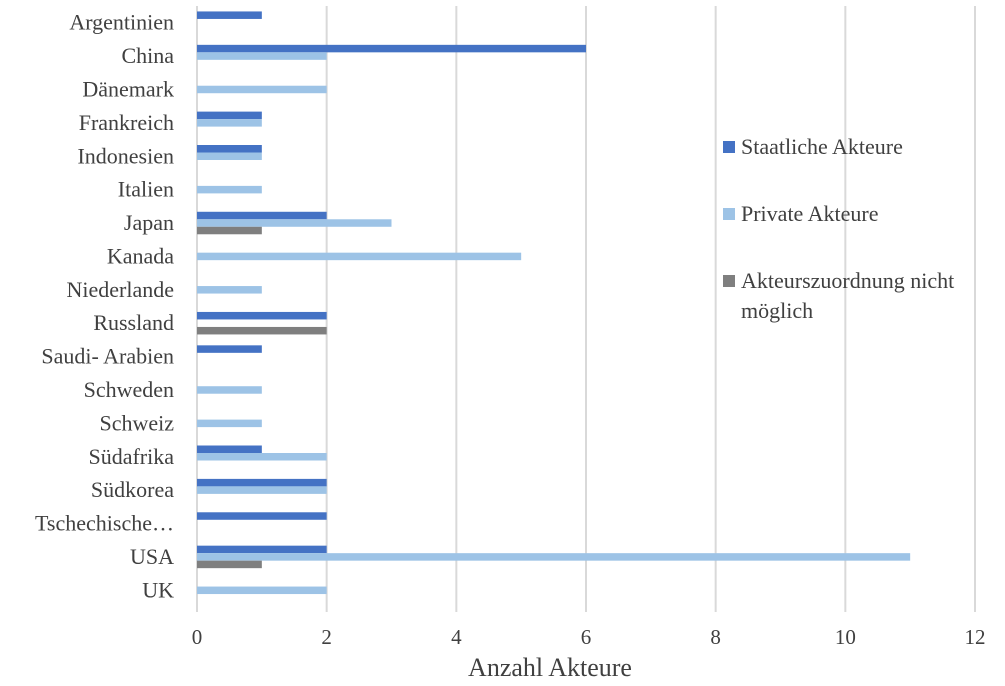  Describe the element at coordinates (140, 255) in the screenshot. I see `category-label: Kanada` at that location.